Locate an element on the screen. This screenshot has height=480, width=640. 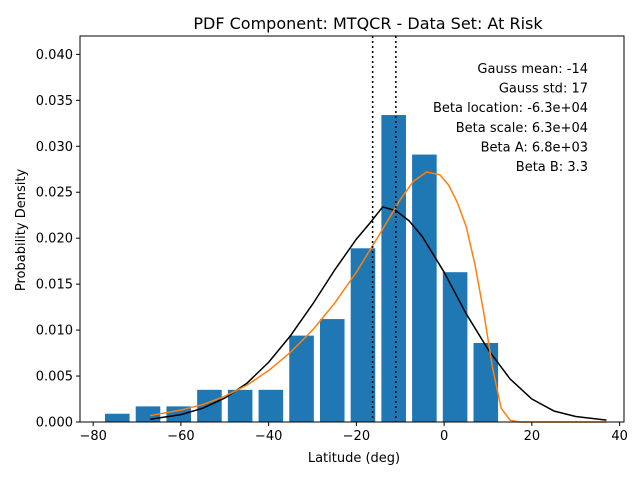
x-tick-label: −60 is located at coordinates (180, 436).